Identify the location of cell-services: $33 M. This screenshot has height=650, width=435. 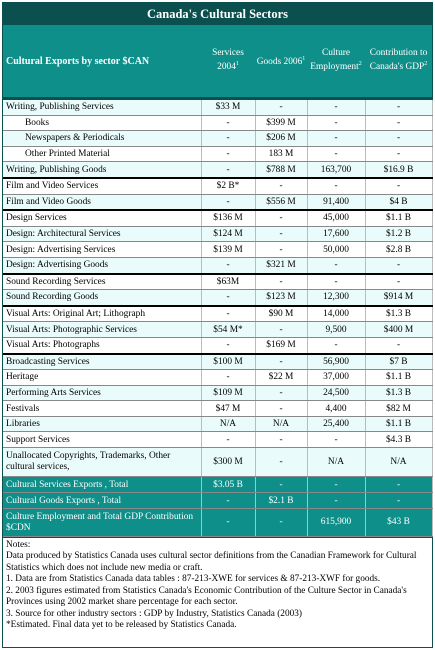
(228, 108).